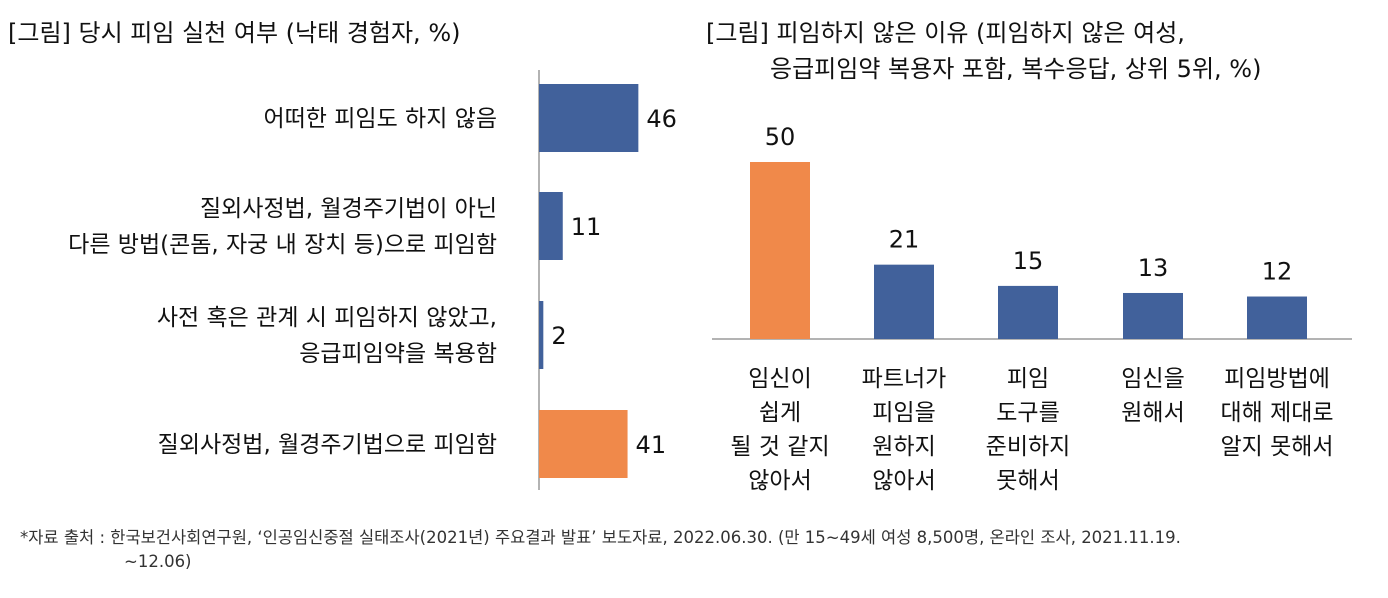  What do you see at coordinates (586, 227) in the screenshot?
I see `left-bar-value-label-1: 11` at bounding box center [586, 227].